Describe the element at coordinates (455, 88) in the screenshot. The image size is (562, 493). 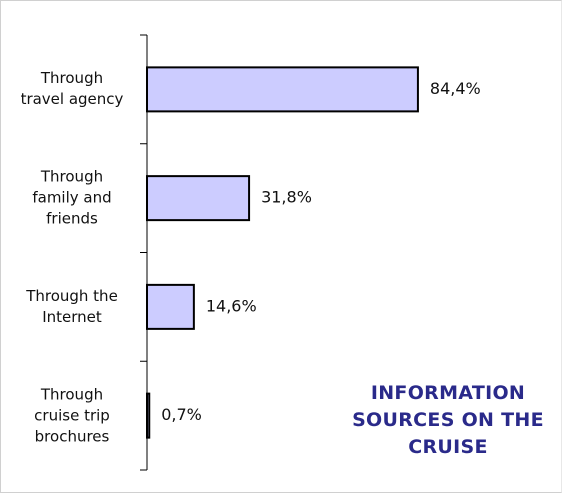
I see `value-label: 84,4%` at that location.